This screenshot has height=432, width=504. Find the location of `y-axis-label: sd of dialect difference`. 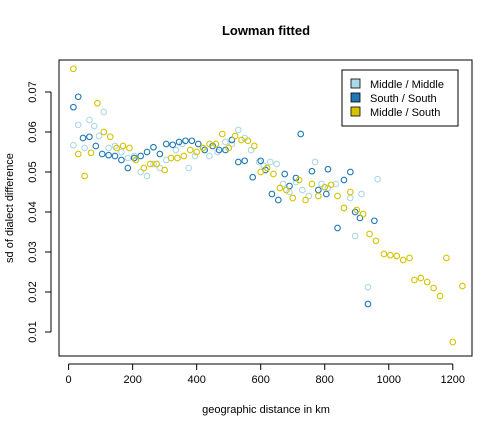

y-axis-label: sd of dialect difference is located at coordinates (10, 208).